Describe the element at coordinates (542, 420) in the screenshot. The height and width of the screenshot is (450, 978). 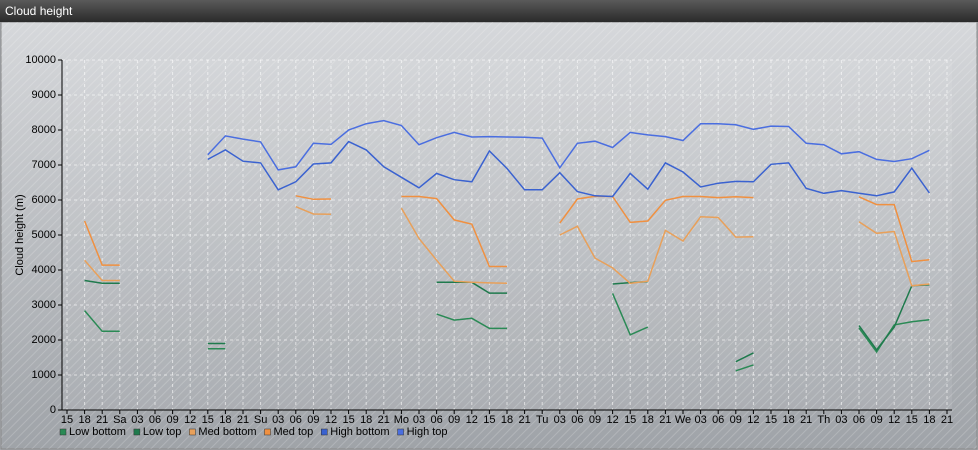
I see `x-tick-label: Tu` at that location.